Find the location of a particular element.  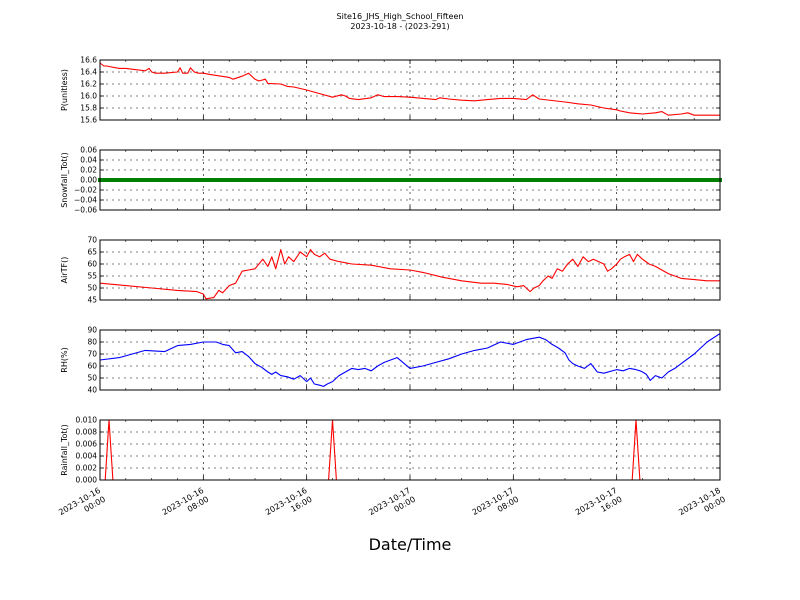

y-tick-label: −0.02 is located at coordinates (85, 190).